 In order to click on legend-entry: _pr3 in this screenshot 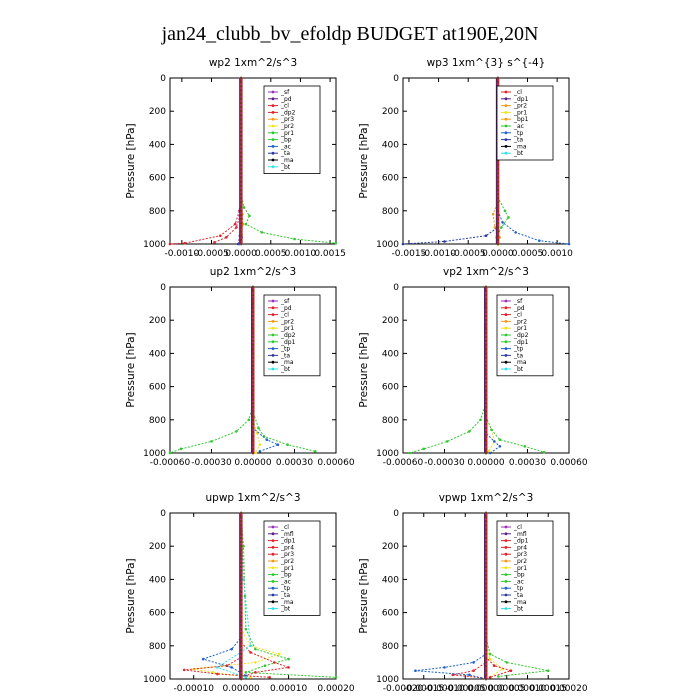, I will do `click(287, 119)`.